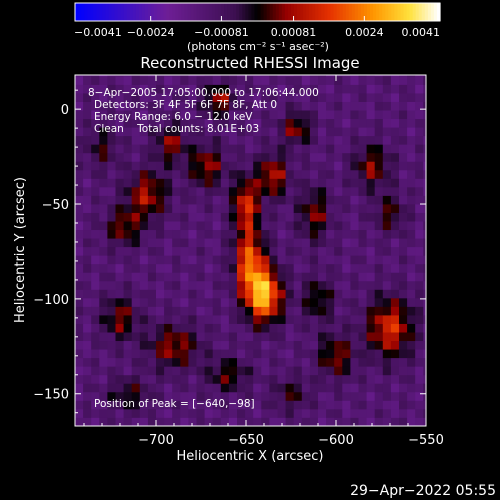  I want to click on timestamp: 29−Apr−2022 05:55, so click(423, 491).